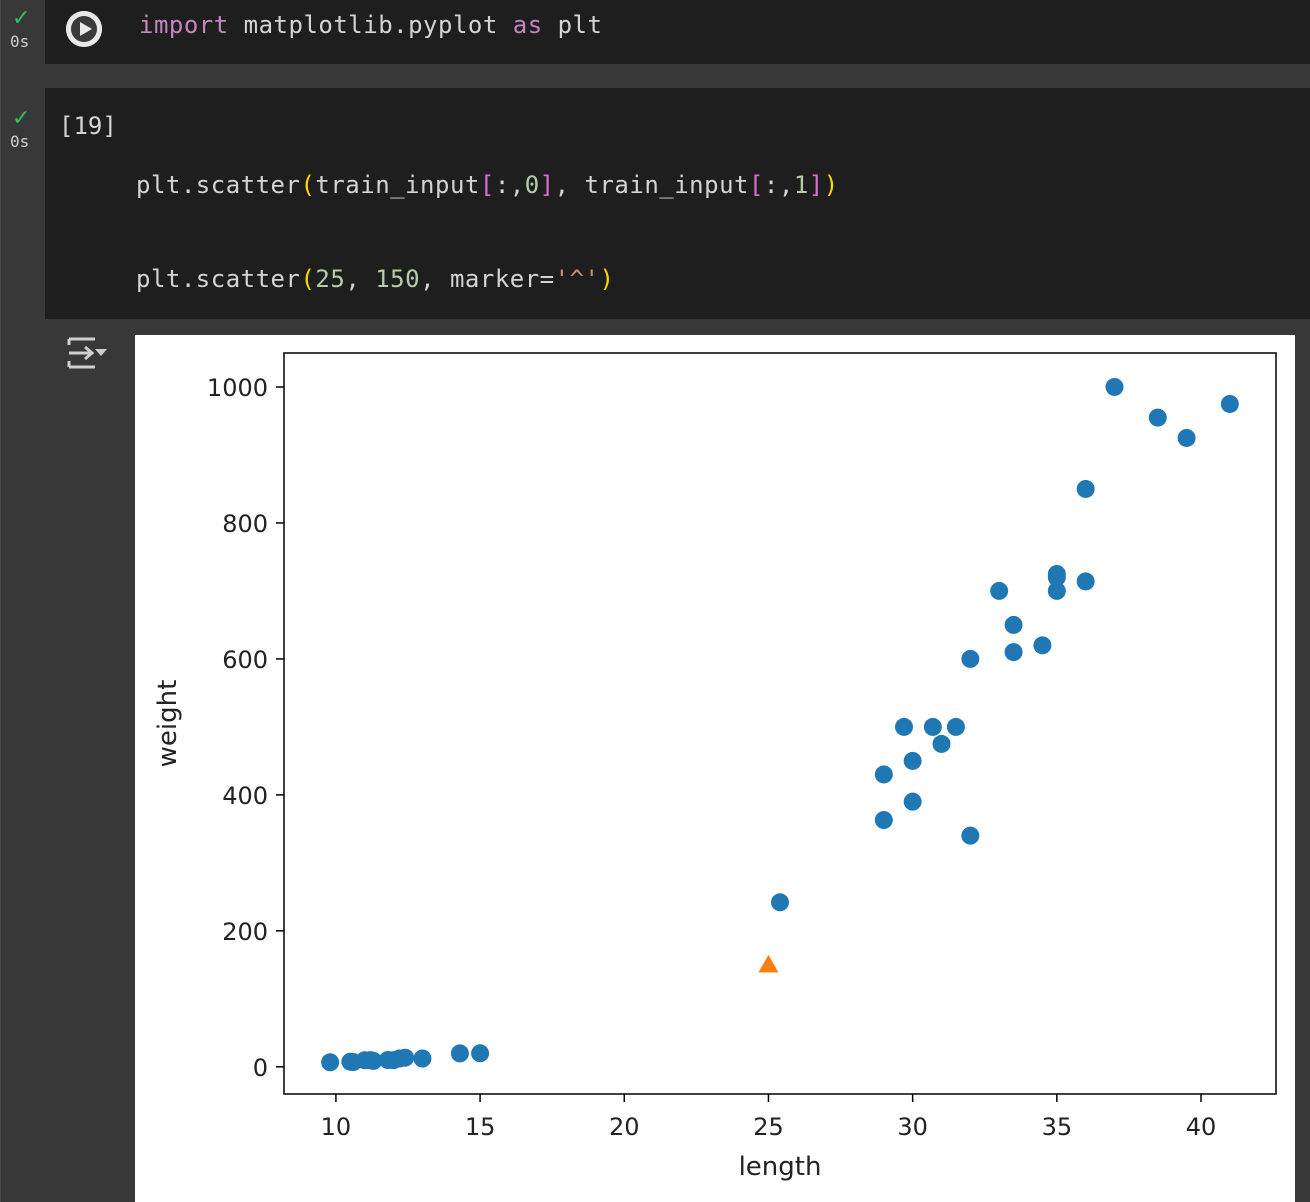 The height and width of the screenshot is (1202, 1310). Describe the element at coordinates (87, 353) in the screenshot. I see `output-actions-icon` at that location.